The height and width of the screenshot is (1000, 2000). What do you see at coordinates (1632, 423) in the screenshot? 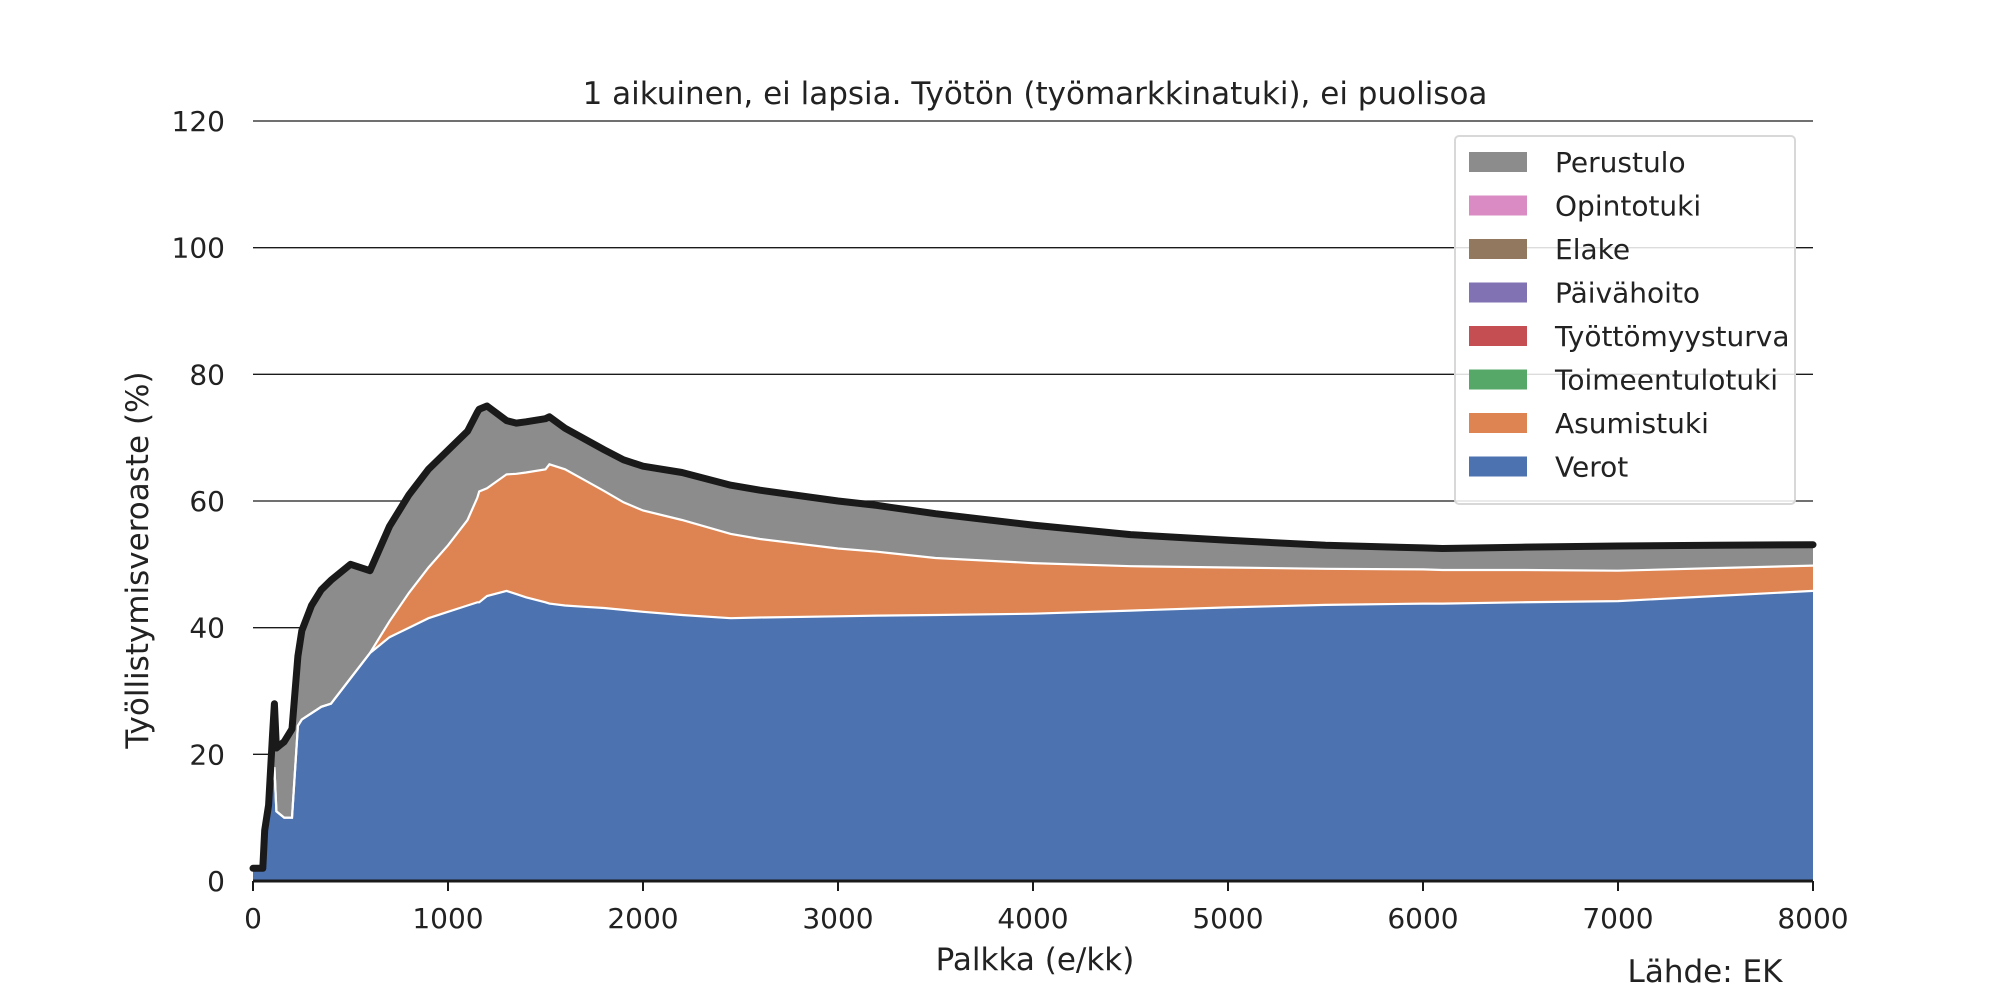
I see `legend-label-asumistuki: Asumistuki` at bounding box center [1632, 423].